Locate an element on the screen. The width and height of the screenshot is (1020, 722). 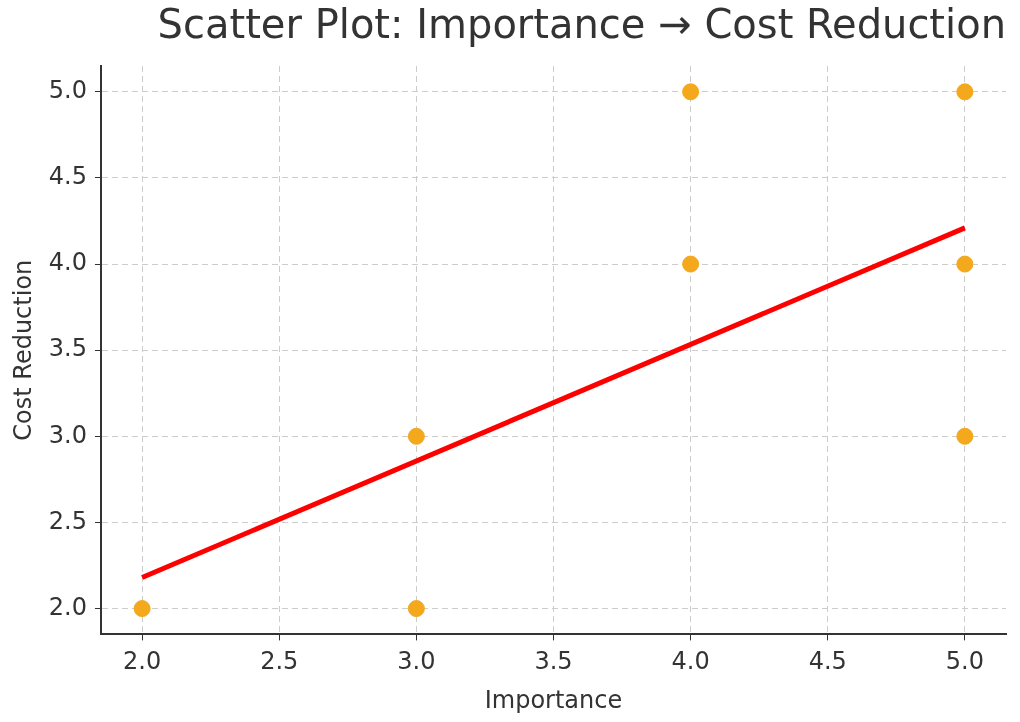
x-tick-label: 2.0 is located at coordinates (142, 661).